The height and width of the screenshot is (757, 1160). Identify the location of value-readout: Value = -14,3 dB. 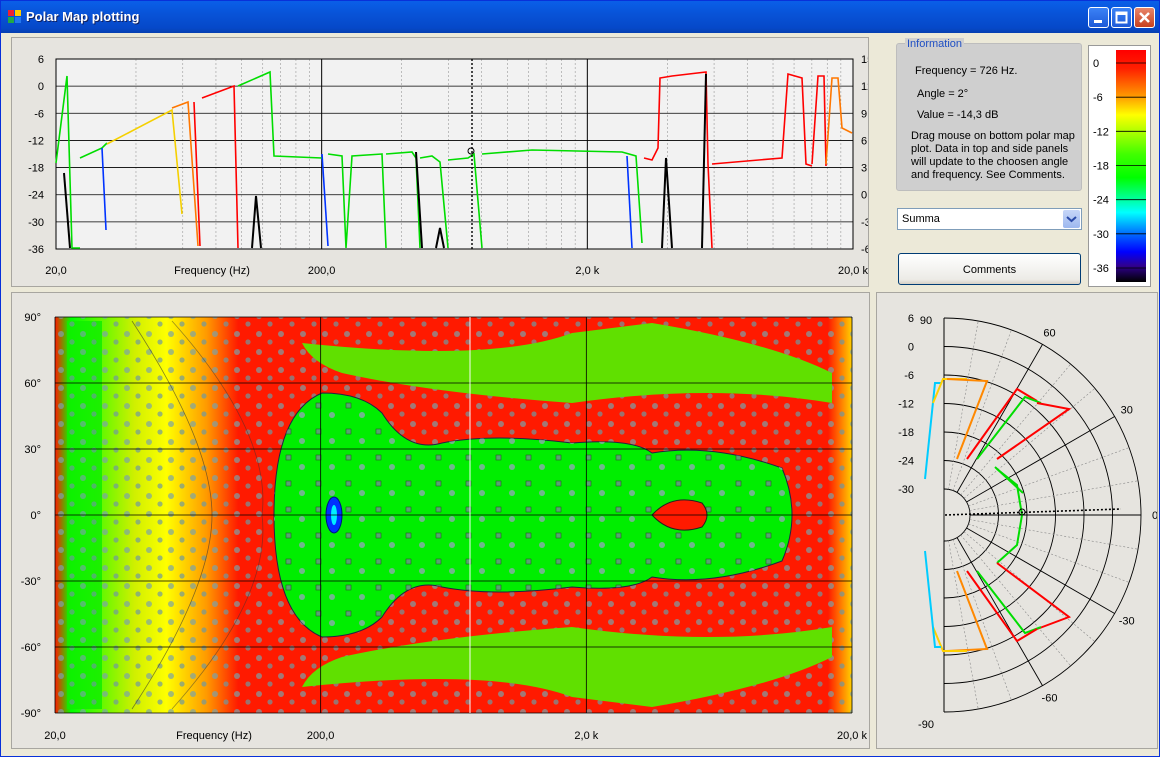
(958, 115).